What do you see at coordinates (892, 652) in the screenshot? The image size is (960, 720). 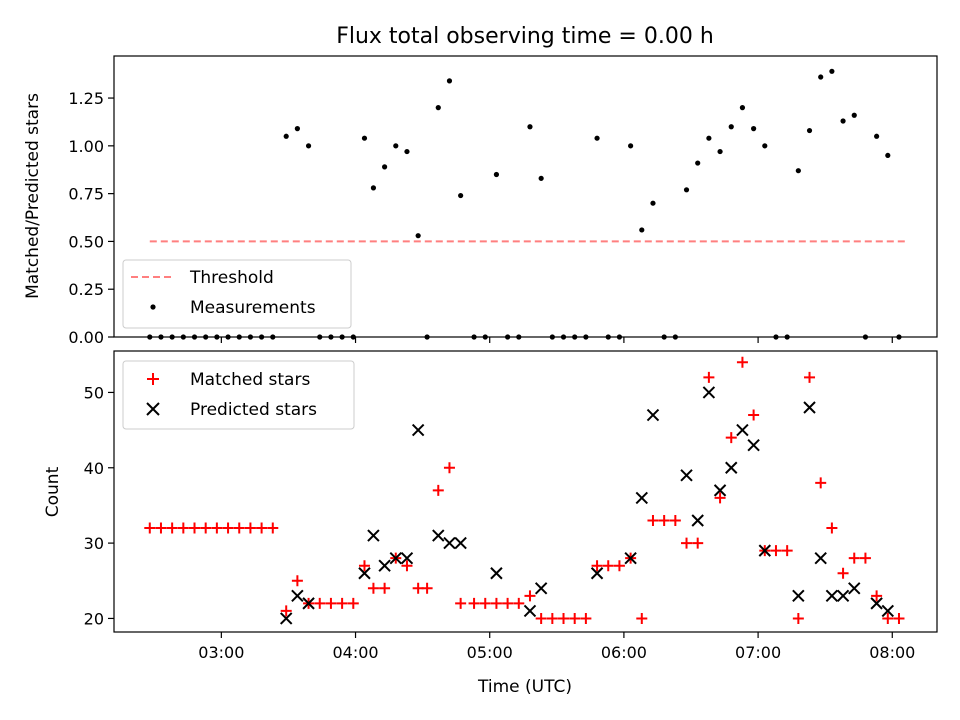 I see `x-tick-label: 08:00` at bounding box center [892, 652].